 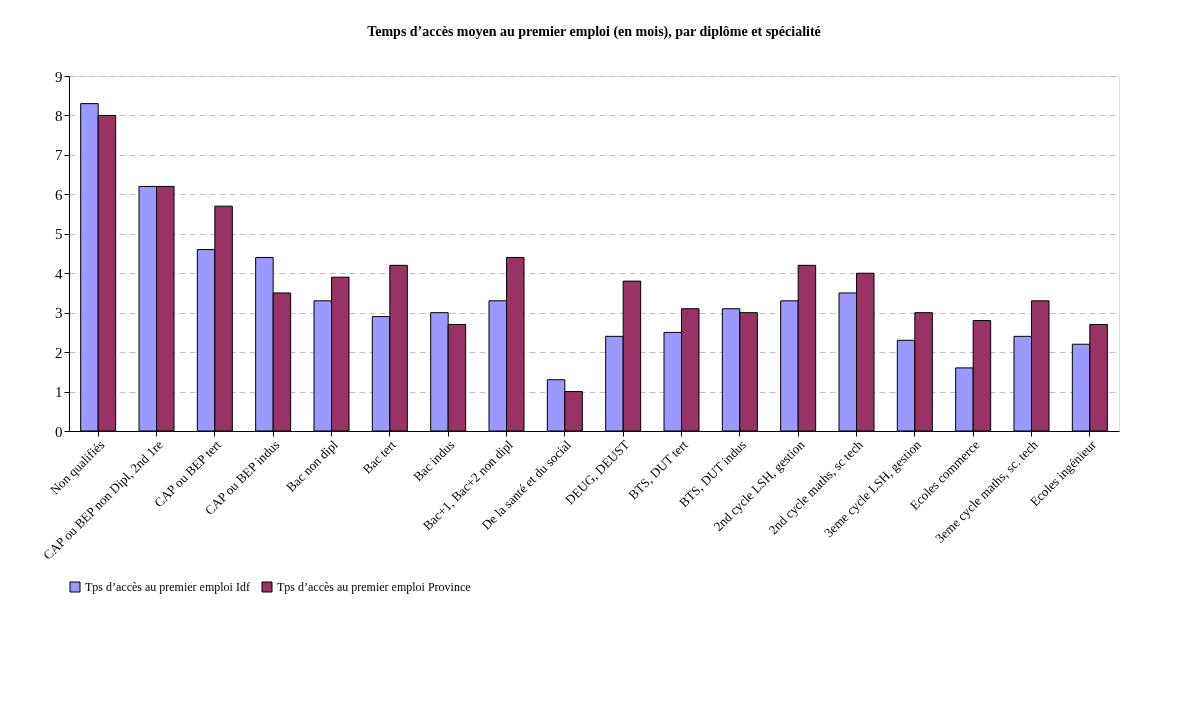 I want to click on y-tick-label: 3, so click(x=59, y=313).